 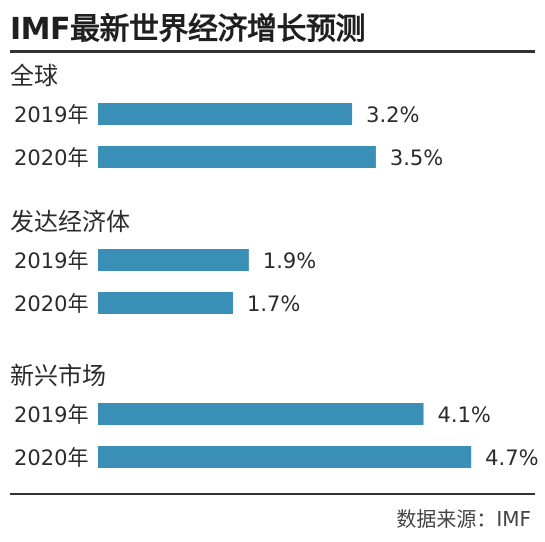 I want to click on group-label: 全球, so click(x=34, y=76).